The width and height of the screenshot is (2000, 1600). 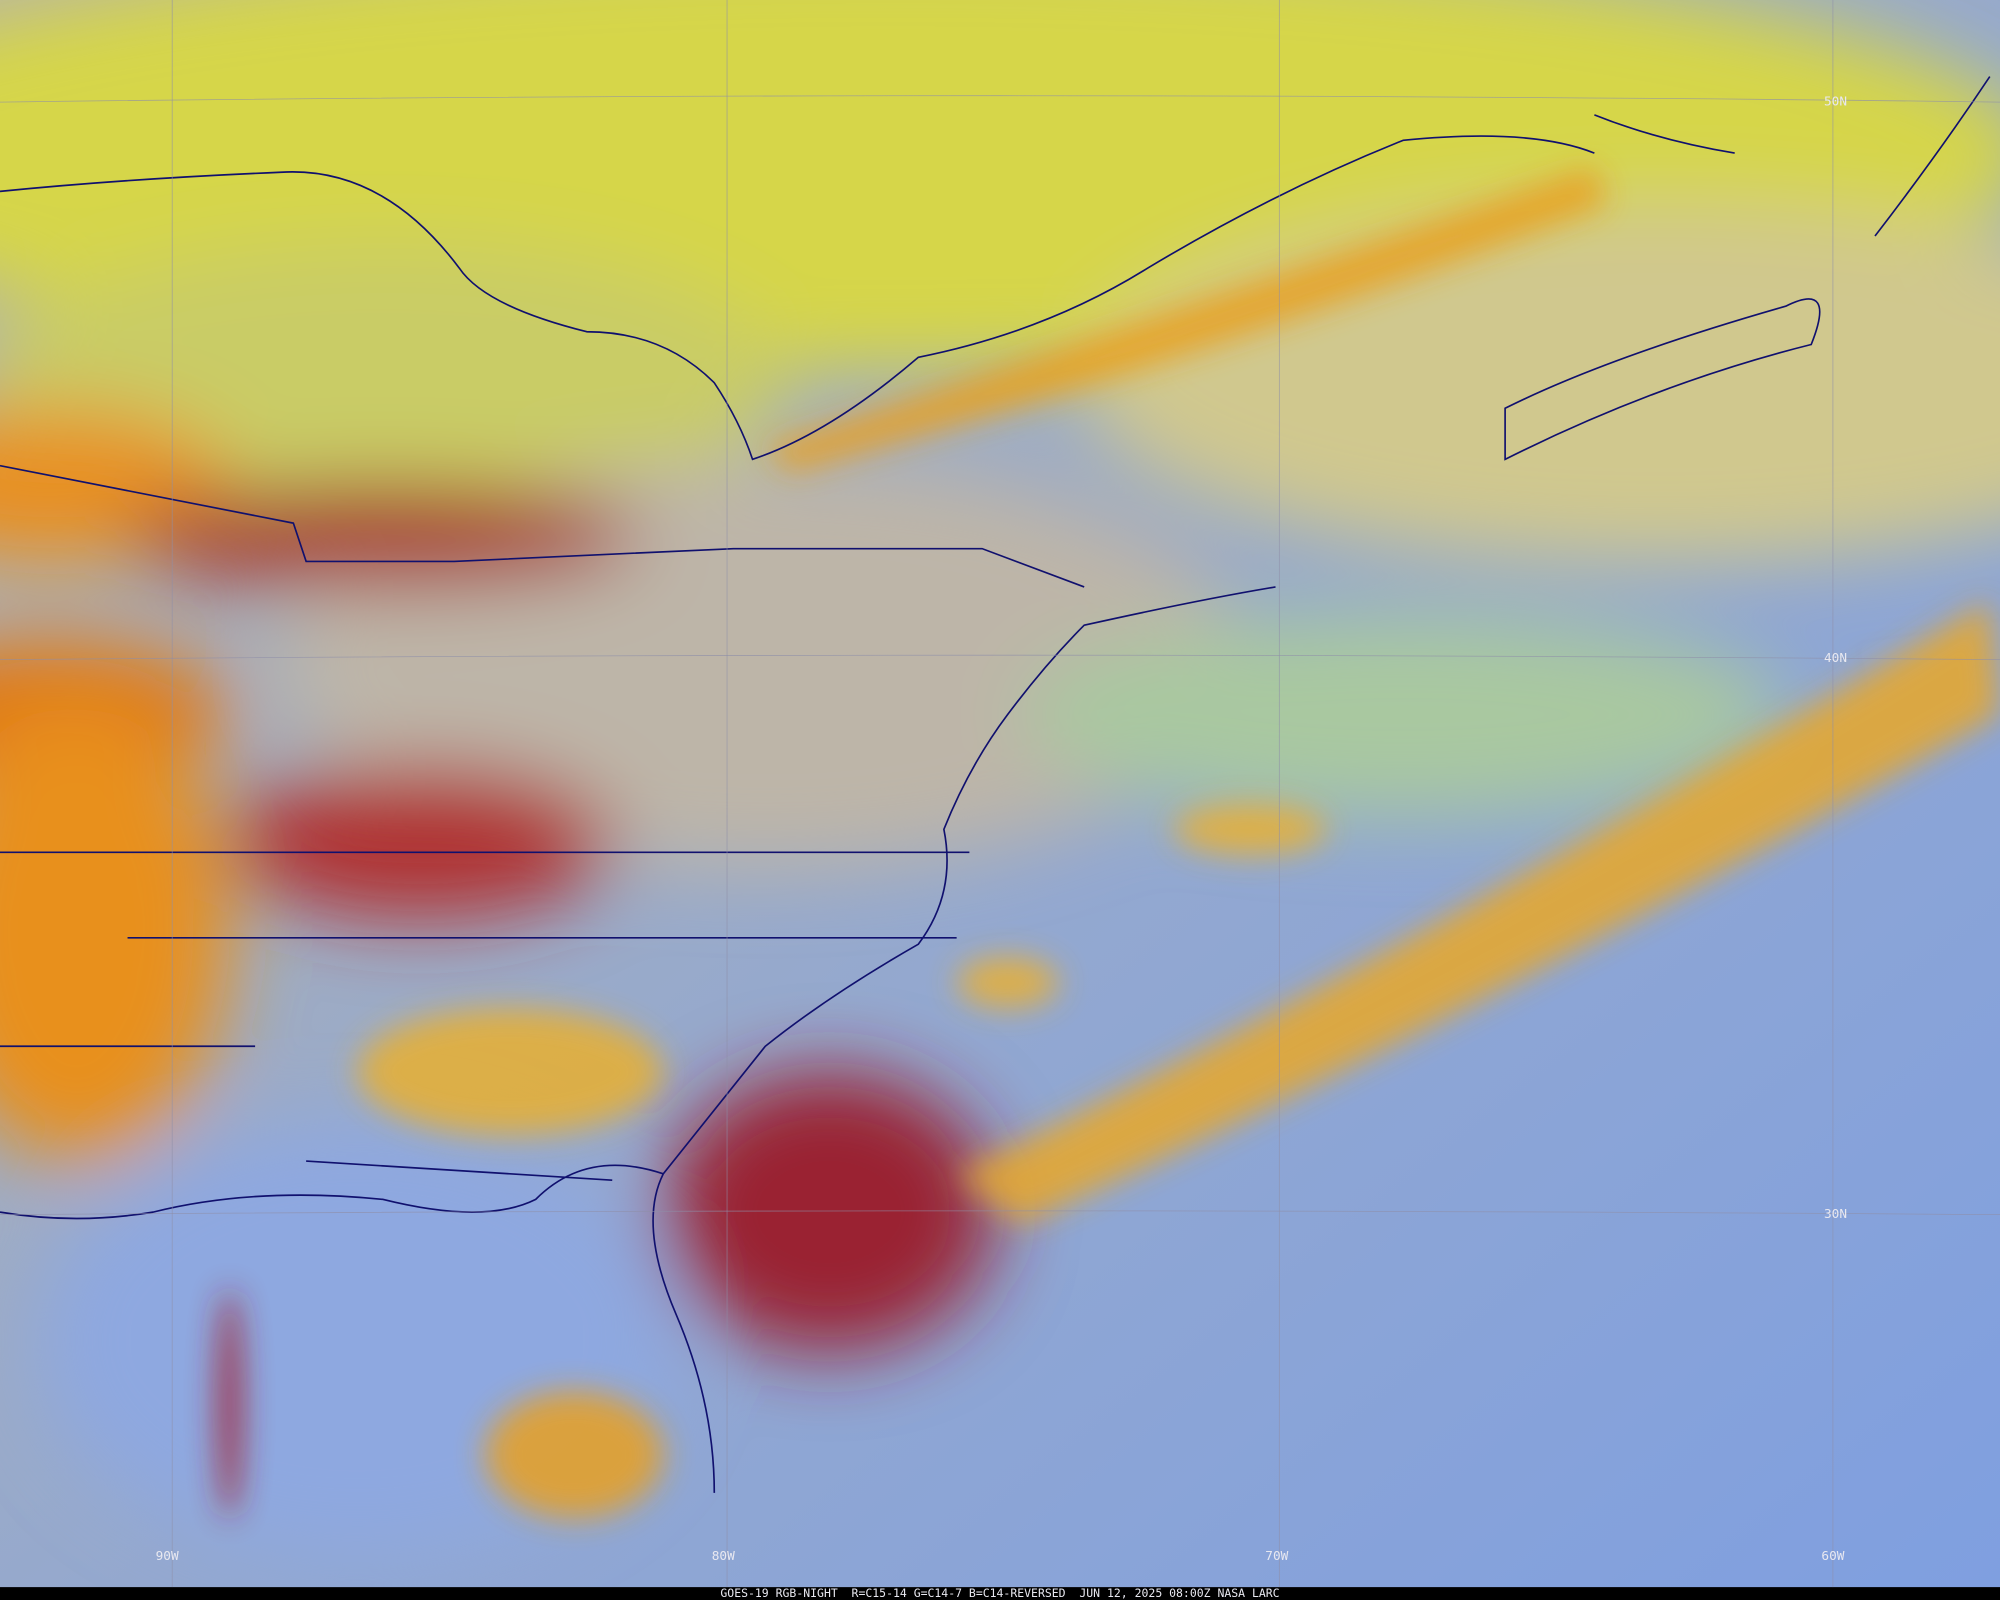 What do you see at coordinates (1832, 1556) in the screenshot?
I see `lon-label: 60W` at bounding box center [1832, 1556].